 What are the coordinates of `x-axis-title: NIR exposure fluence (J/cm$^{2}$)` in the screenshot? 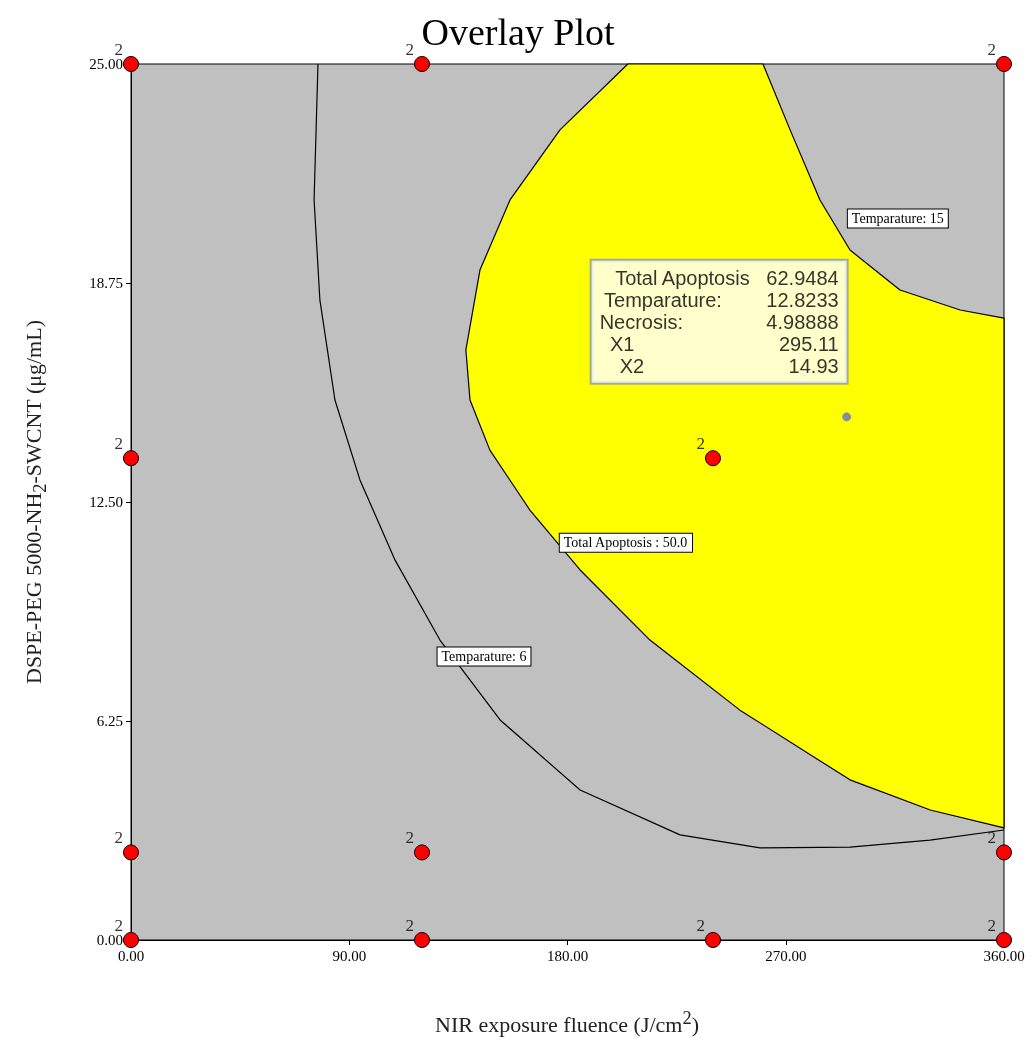 It's located at (567, 1023).